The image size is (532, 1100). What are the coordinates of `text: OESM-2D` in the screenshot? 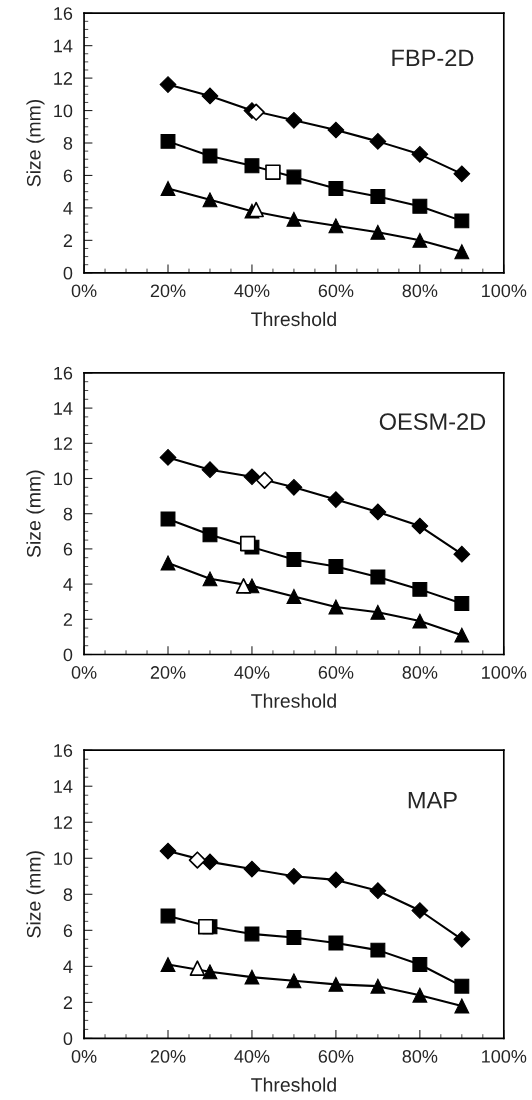 It's located at (432, 421).